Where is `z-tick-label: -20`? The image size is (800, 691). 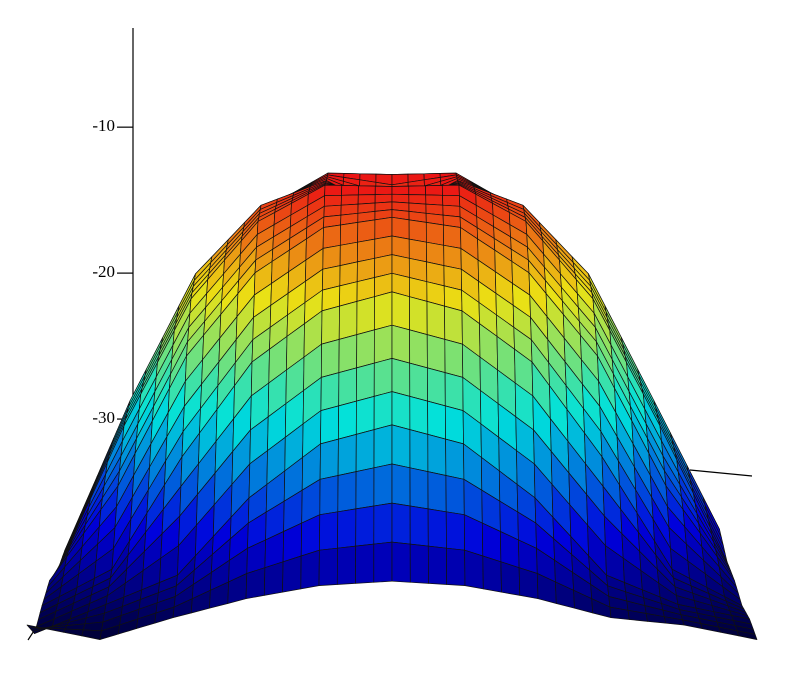
z-tick-label: -20 is located at coordinates (103, 271).